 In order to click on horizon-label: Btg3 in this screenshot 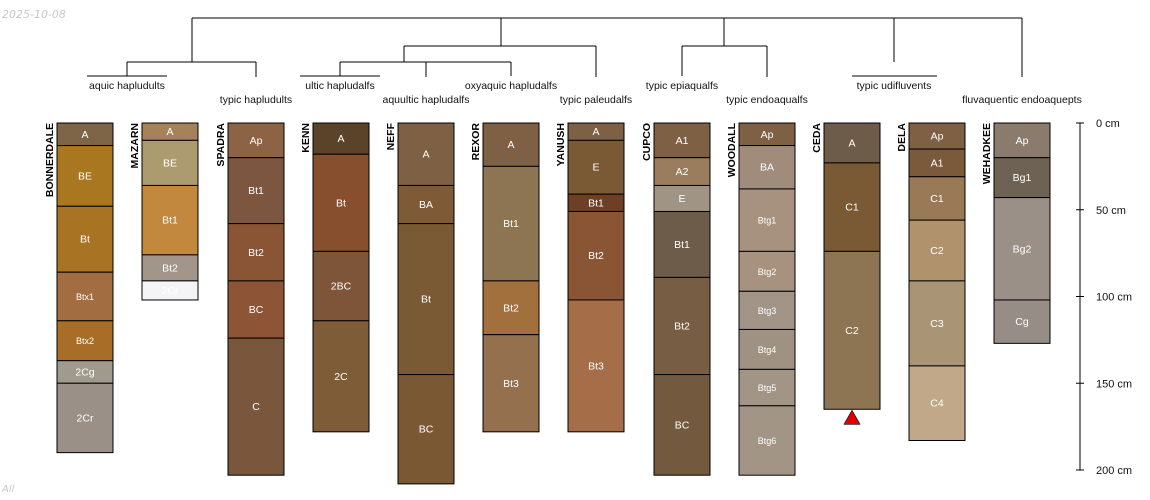, I will do `click(767, 311)`.